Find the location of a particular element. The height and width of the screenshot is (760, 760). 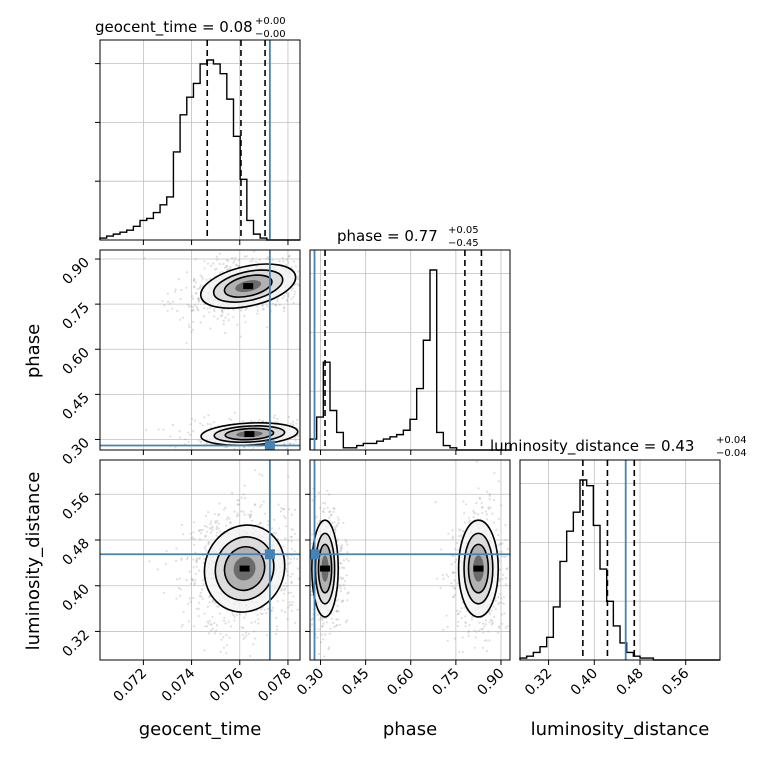

title-luminosity-distance: luminosity_distance = 0.43 +0.04 −0.04 is located at coordinates (618, 447).